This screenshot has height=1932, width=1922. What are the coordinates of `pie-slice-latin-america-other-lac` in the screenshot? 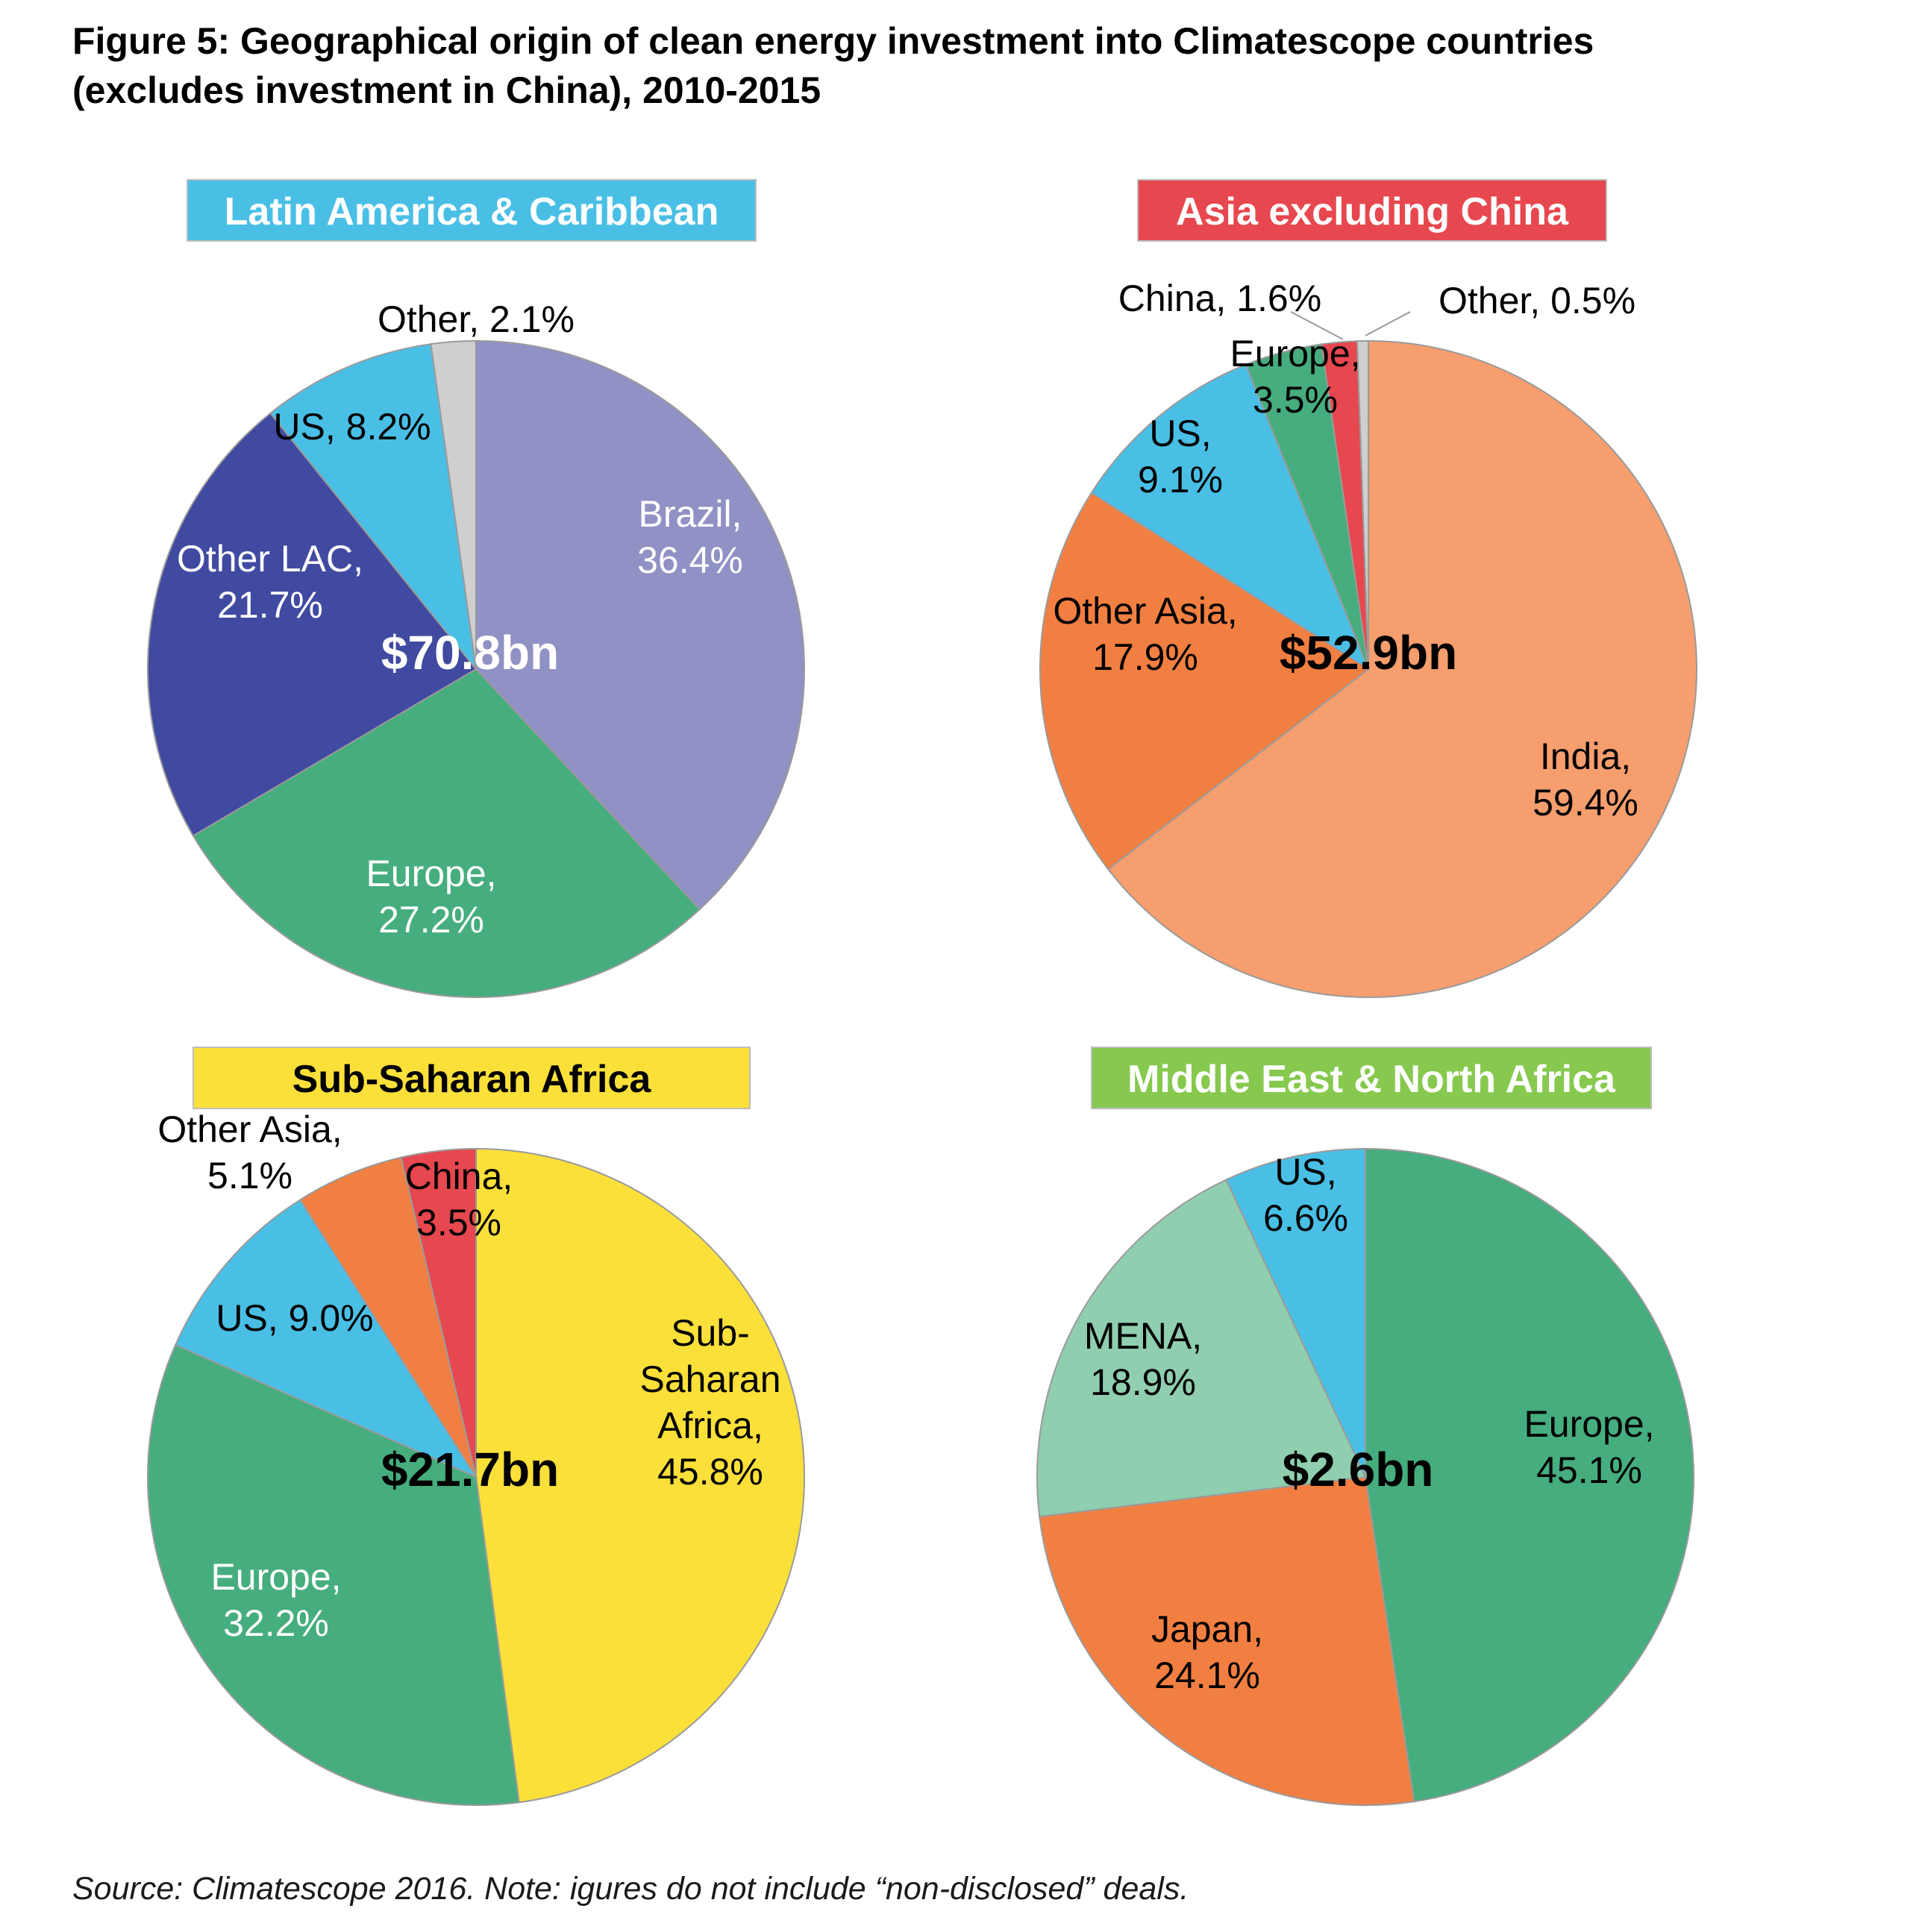 It's located at (312, 624).